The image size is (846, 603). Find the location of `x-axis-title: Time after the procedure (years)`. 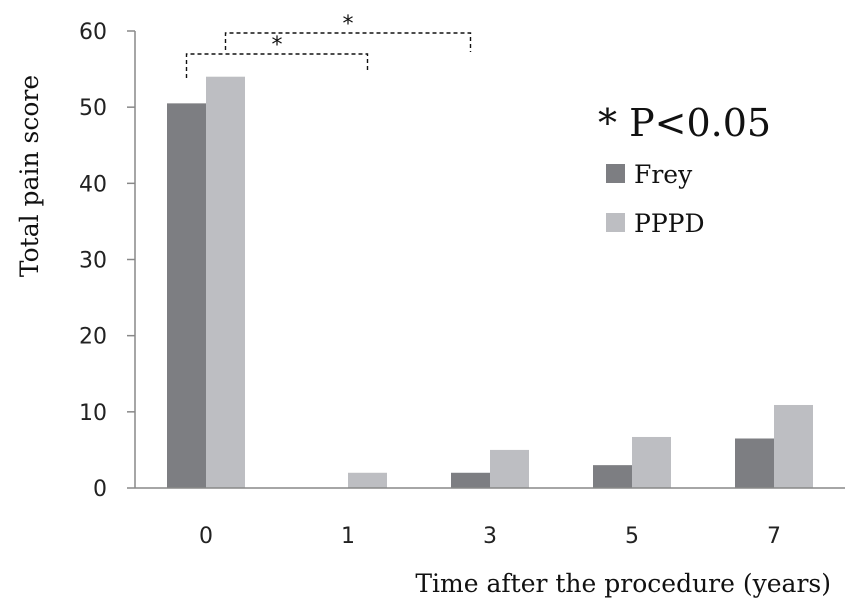

x-axis-title: Time after the procedure (years) is located at coordinates (623, 583).